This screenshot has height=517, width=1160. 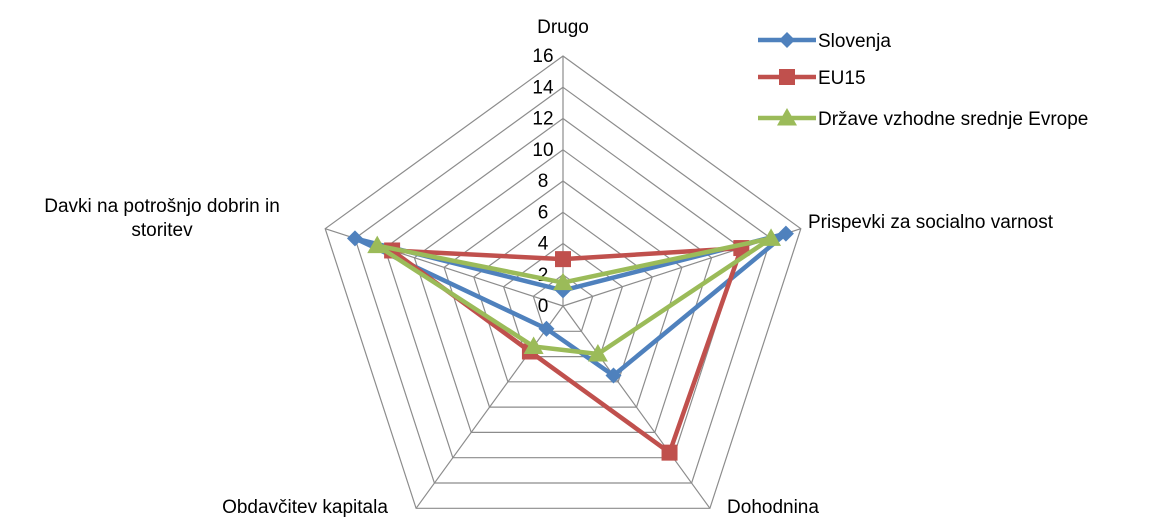 I want to click on legend-label: Slovenja, so click(x=854, y=41).